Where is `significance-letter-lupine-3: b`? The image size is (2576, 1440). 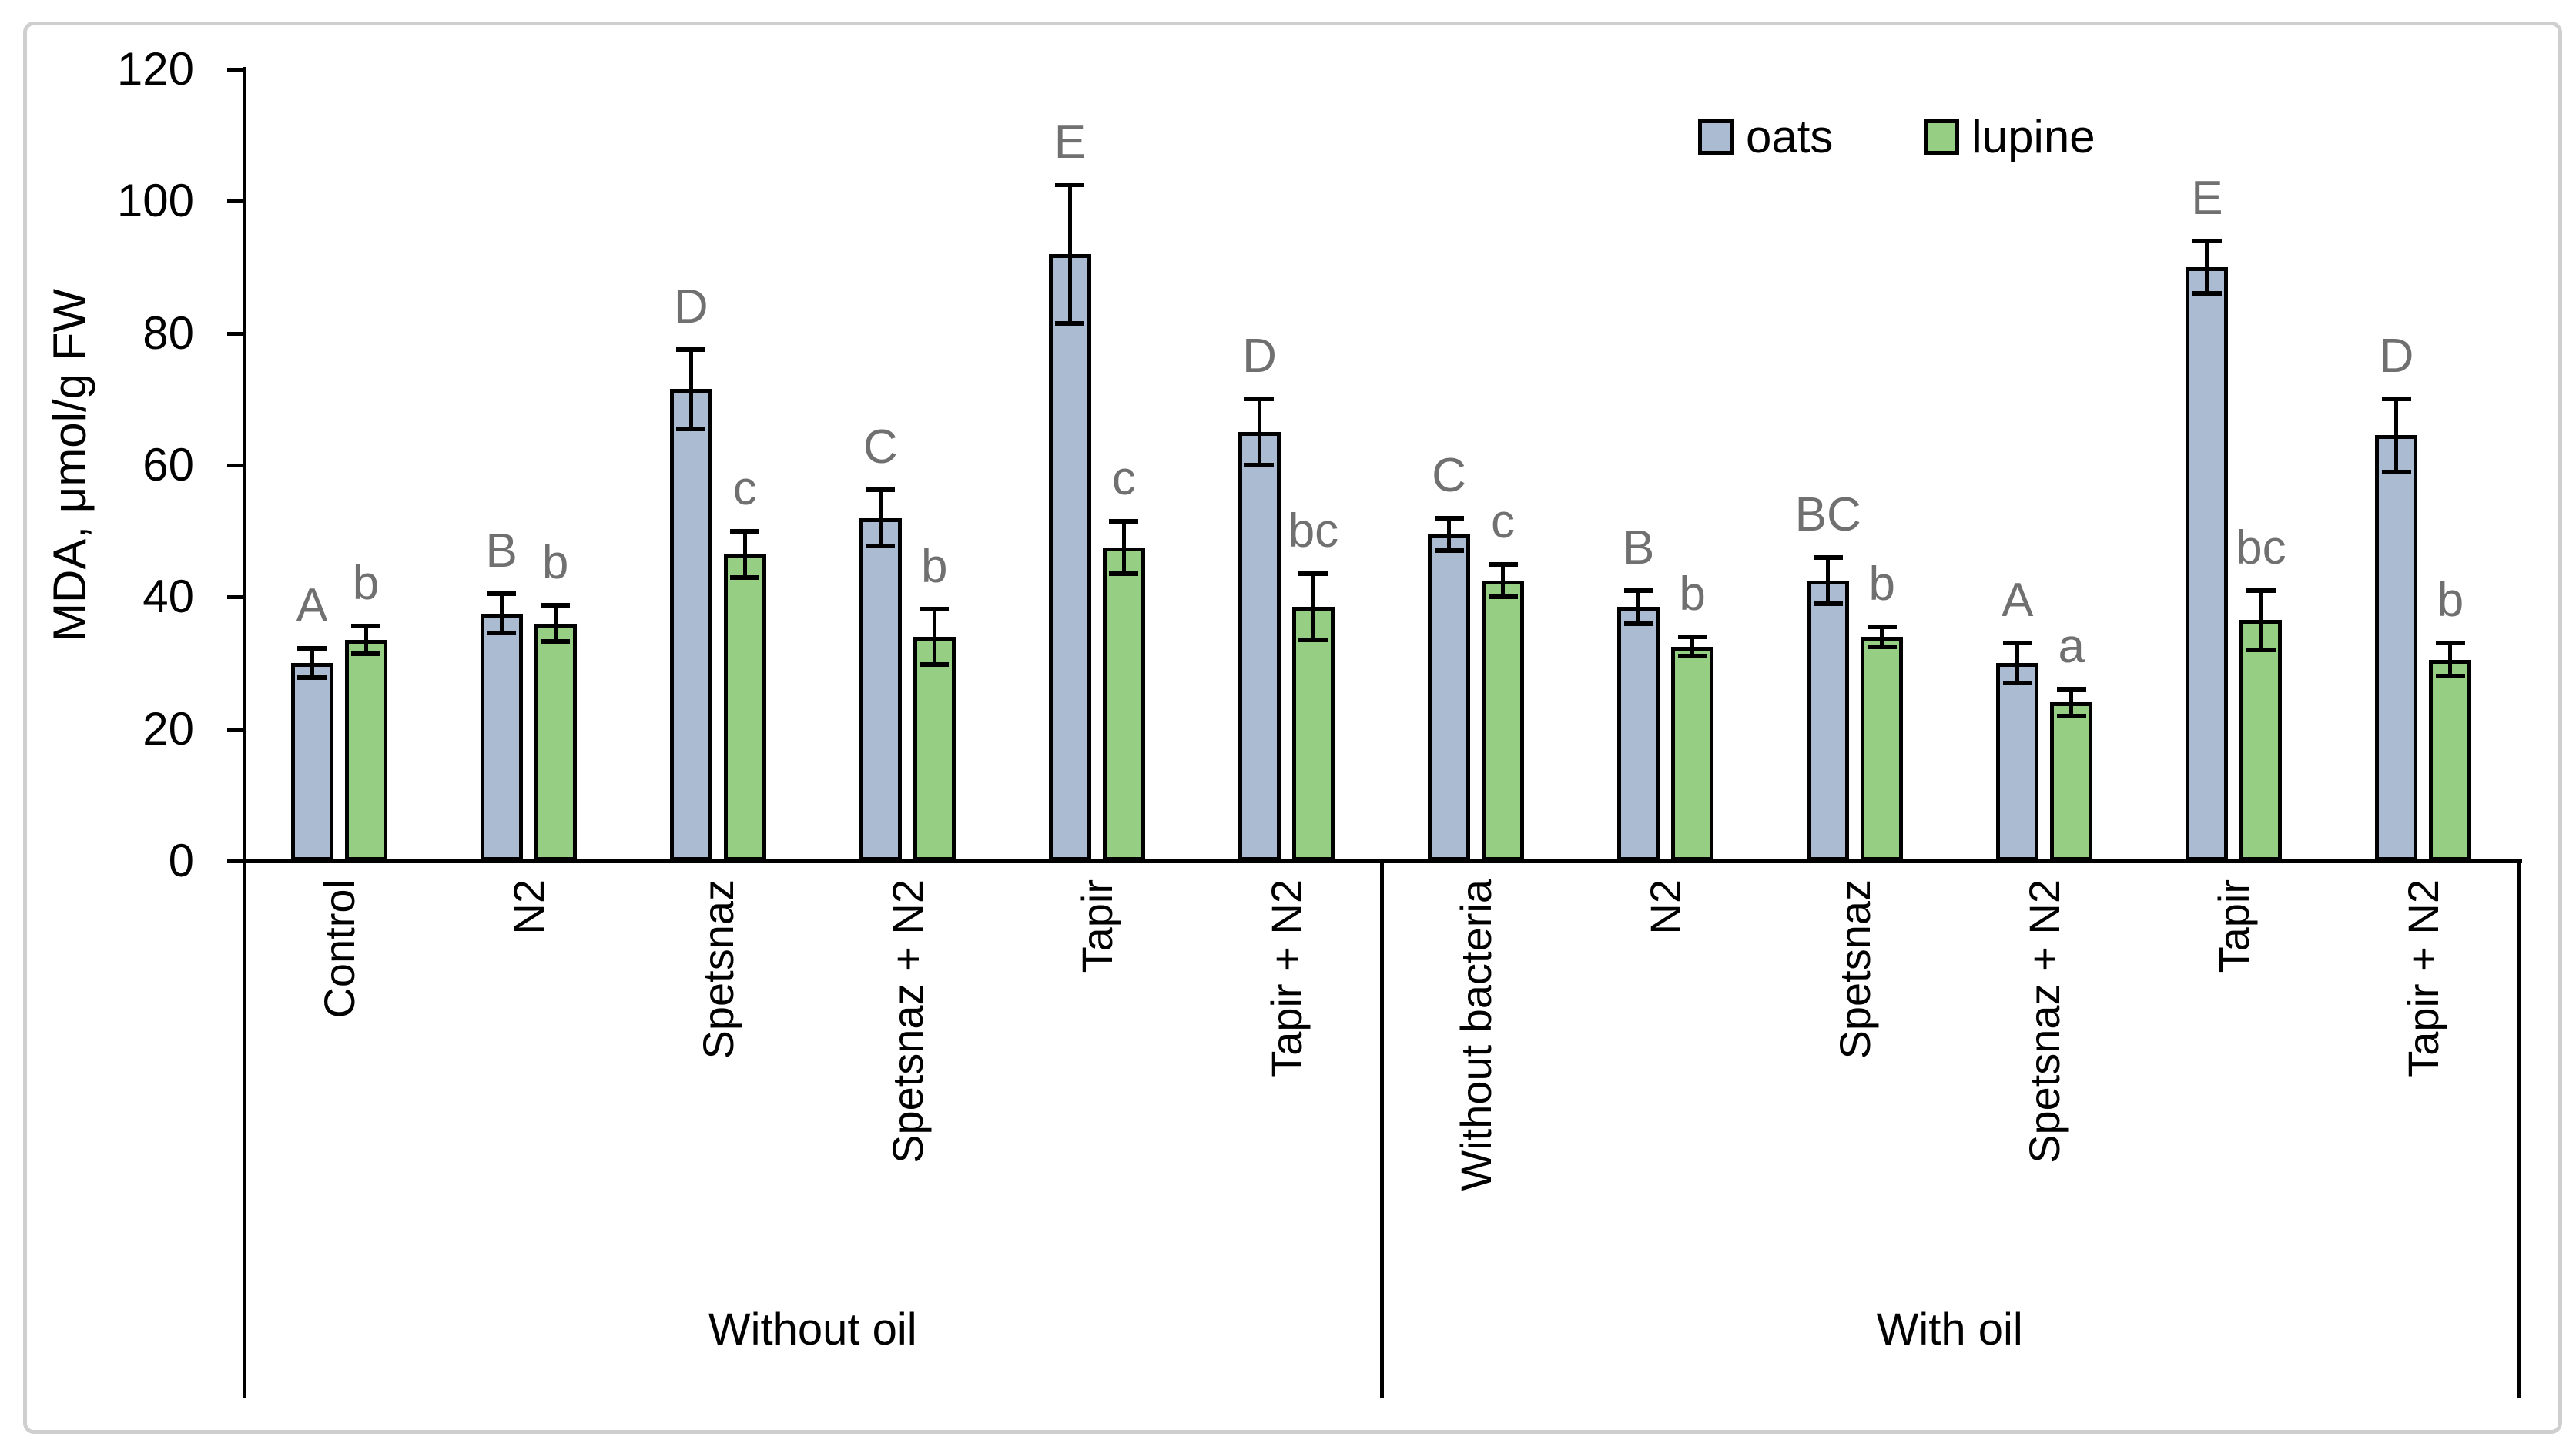 significance-letter-lupine-3: b is located at coordinates (934, 566).